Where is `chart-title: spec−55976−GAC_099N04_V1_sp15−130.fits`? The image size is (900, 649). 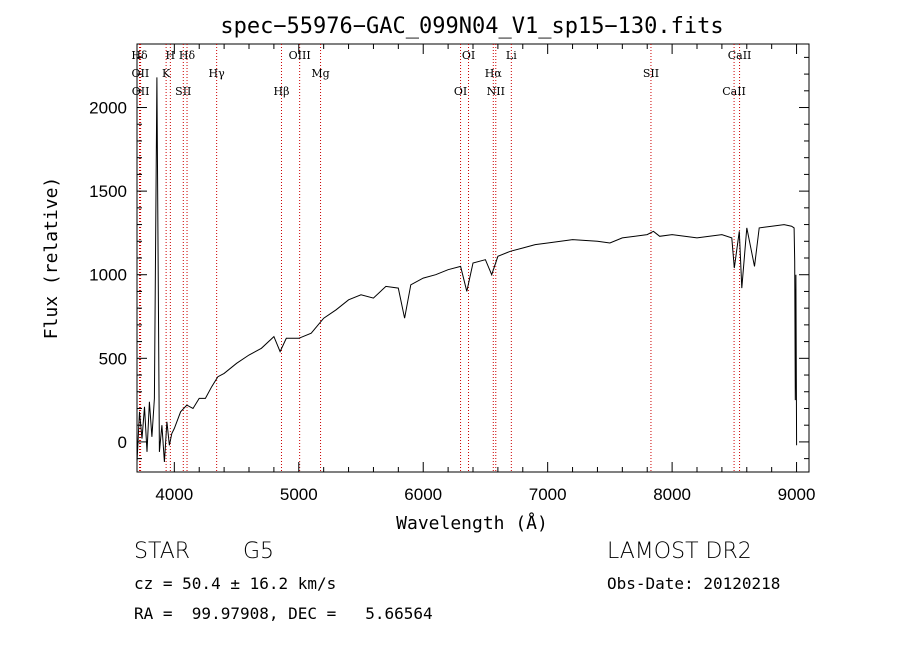 chart-title: spec−55976−GAC_099N04_V1_sp15−130.fits is located at coordinates (471, 26).